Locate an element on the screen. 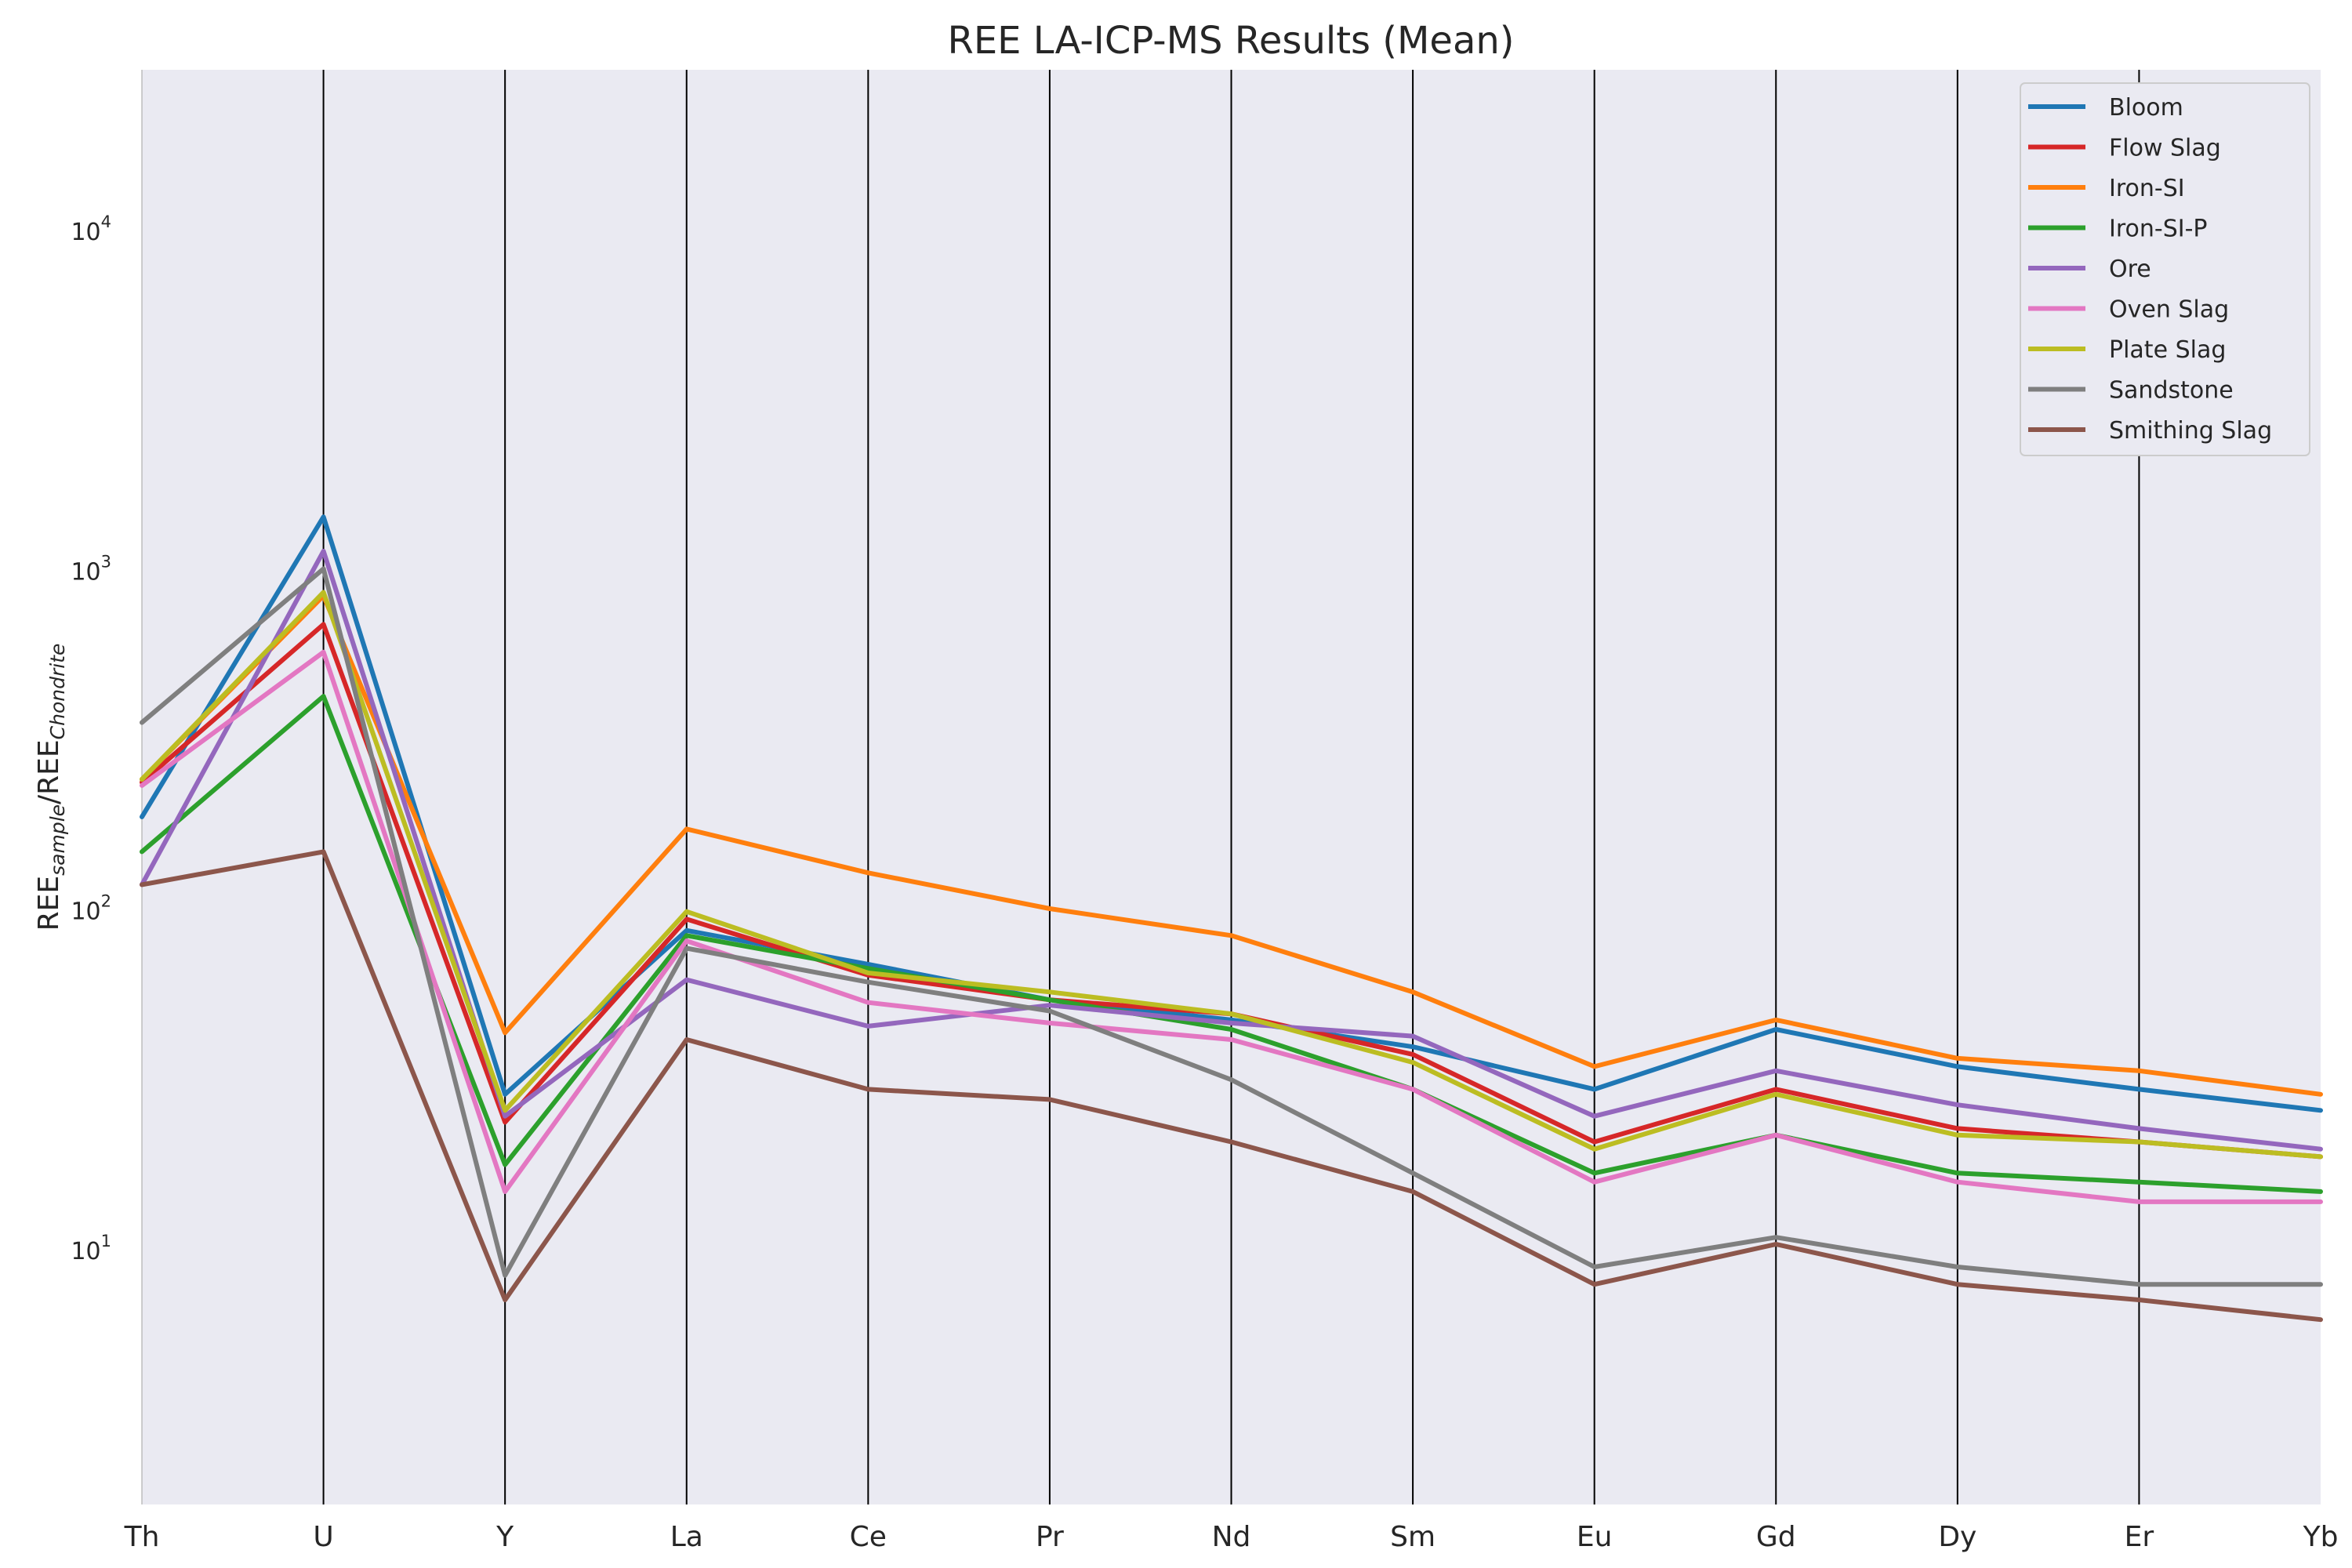 The height and width of the screenshot is (1568, 2352). y-tick-label-1000: 10³ is located at coordinates (91, 569).